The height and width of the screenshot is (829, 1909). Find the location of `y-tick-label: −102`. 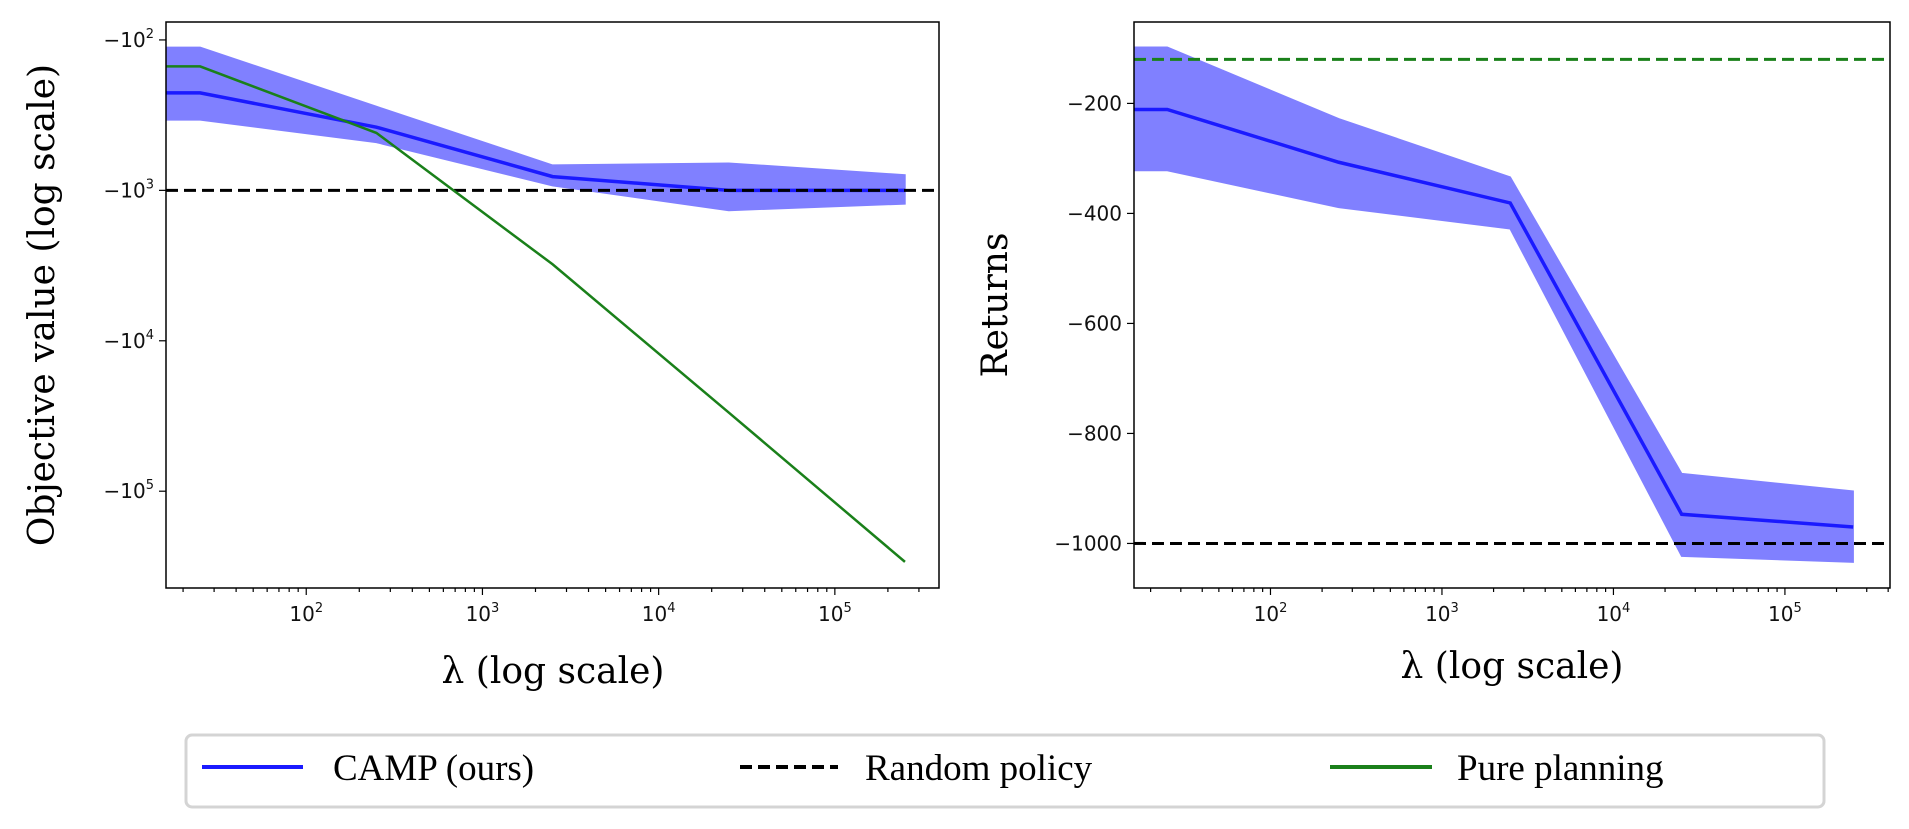

y-tick-label: −102 is located at coordinates (129, 39).